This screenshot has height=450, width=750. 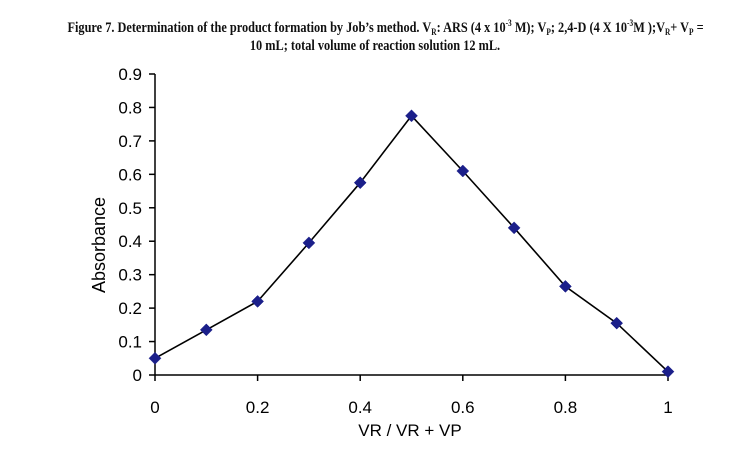 I want to click on caption-text: =, so click(x=698, y=28).